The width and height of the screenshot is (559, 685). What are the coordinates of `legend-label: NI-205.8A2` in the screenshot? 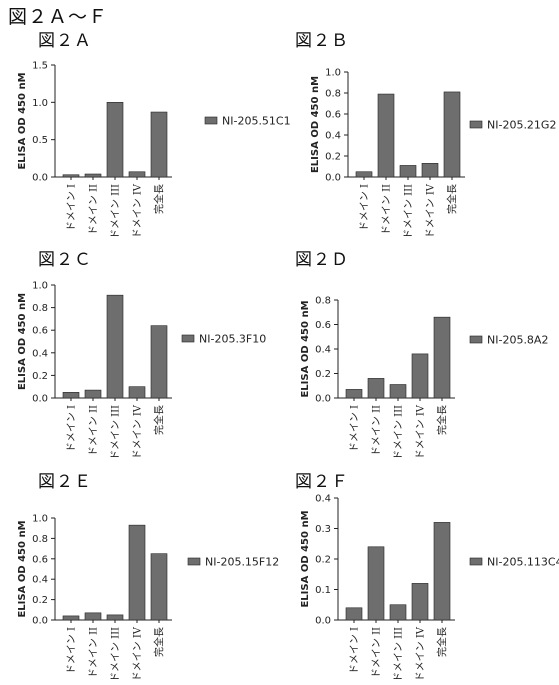 It's located at (517, 340).